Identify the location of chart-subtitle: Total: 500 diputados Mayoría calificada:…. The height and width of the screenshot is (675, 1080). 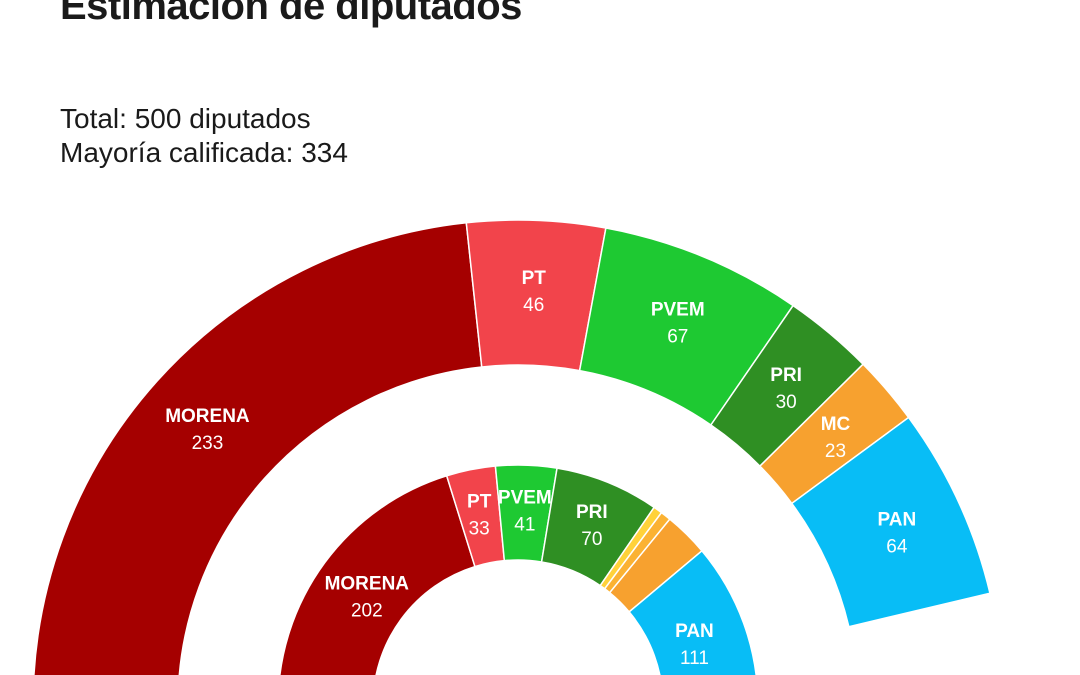
(204, 136).